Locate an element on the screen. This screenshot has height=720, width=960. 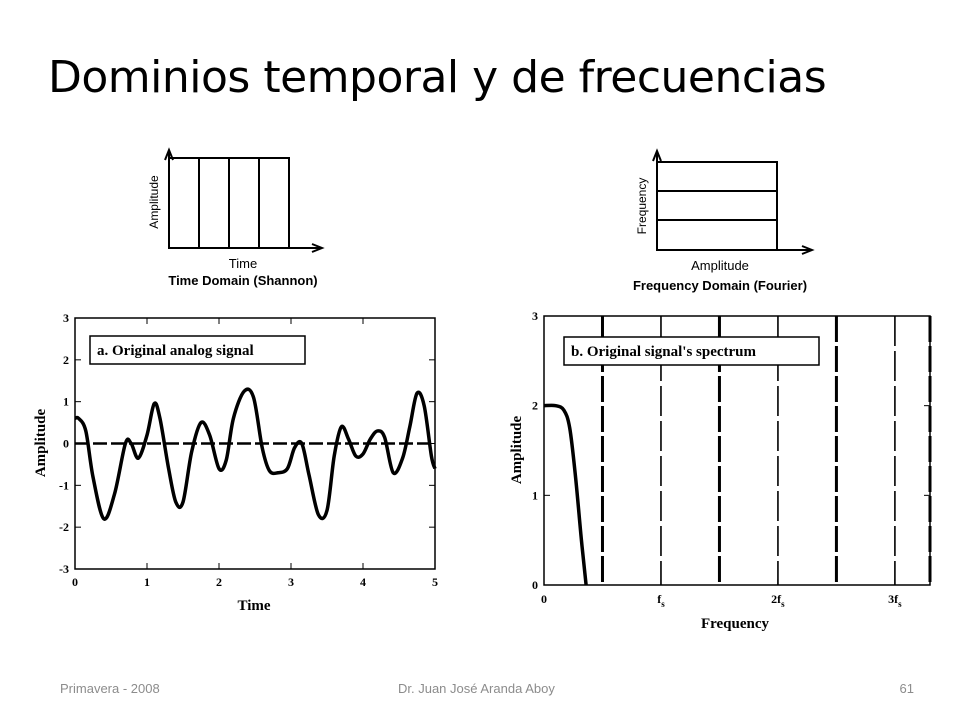
b-ytick-label: 0 is located at coordinates (535, 585).